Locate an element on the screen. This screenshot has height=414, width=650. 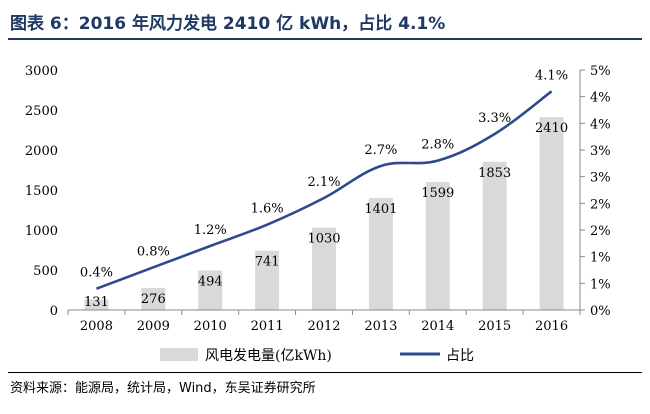
x-tick-label: 2015 is located at coordinates (494, 326).